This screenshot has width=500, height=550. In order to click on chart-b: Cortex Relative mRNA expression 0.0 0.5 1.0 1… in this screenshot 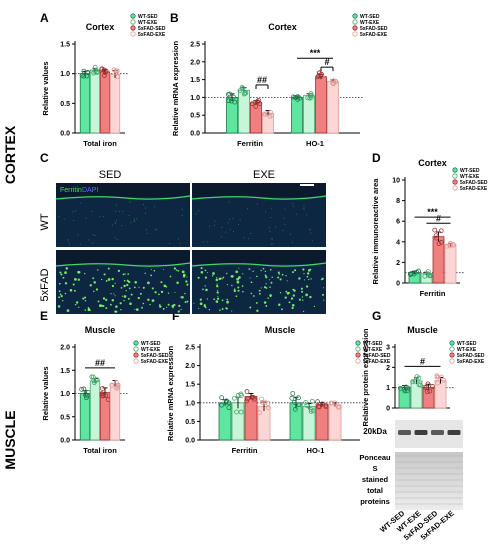, I will do `click(267, 85)`.